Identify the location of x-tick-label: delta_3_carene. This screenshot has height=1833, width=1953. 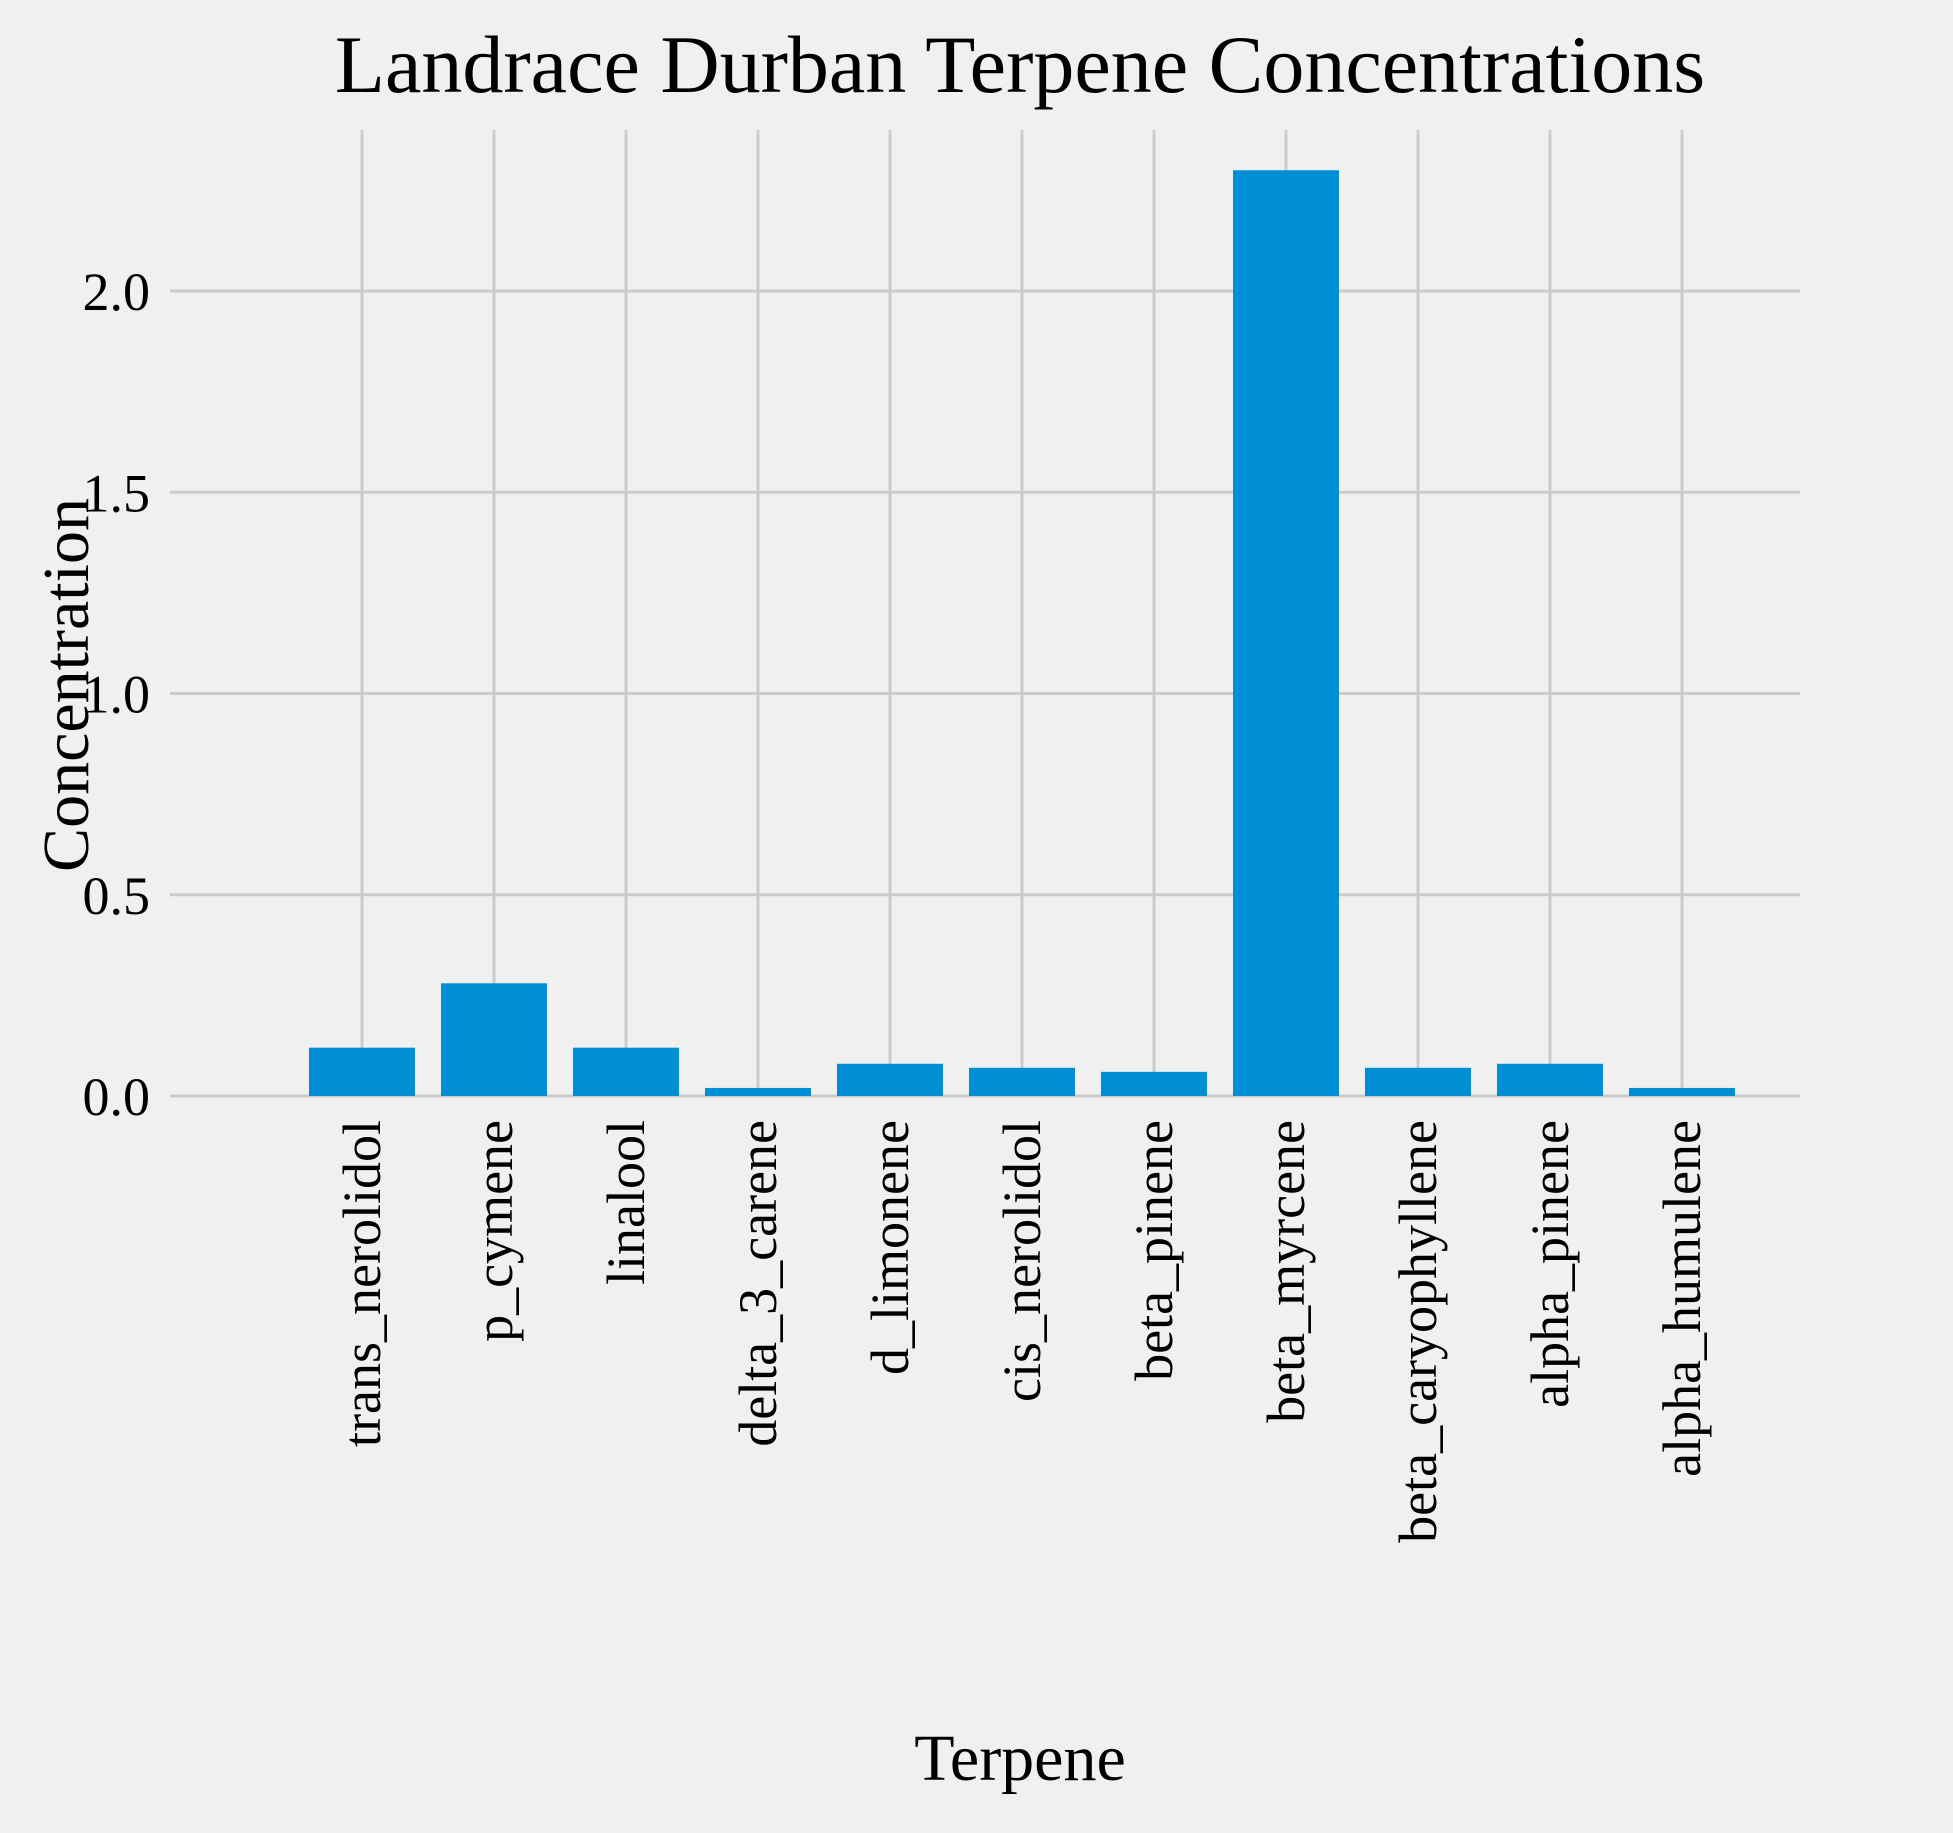
(758, 1283).